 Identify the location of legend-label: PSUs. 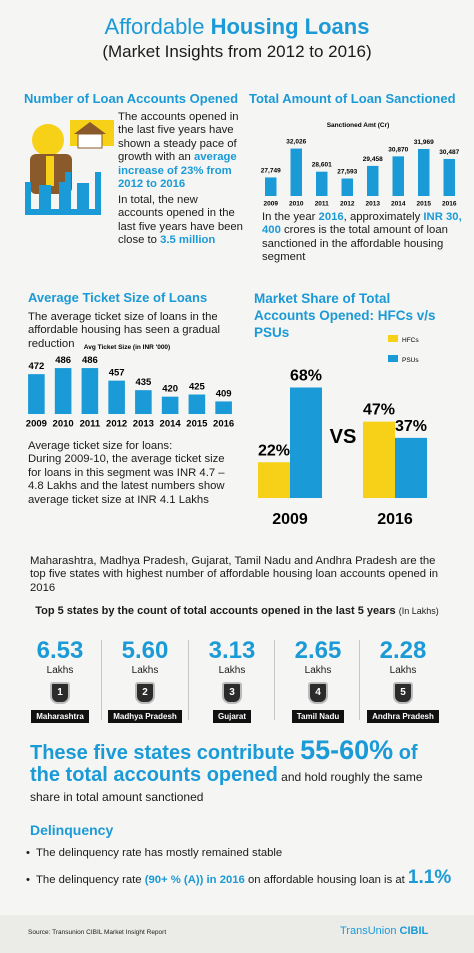
(410, 360).